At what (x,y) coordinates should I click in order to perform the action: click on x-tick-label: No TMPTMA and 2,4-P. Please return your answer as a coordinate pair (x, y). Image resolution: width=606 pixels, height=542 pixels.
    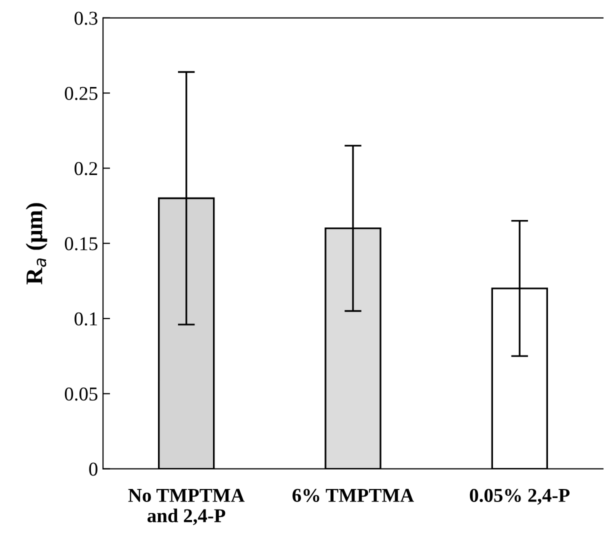
    Looking at the image, I should click on (186, 507).